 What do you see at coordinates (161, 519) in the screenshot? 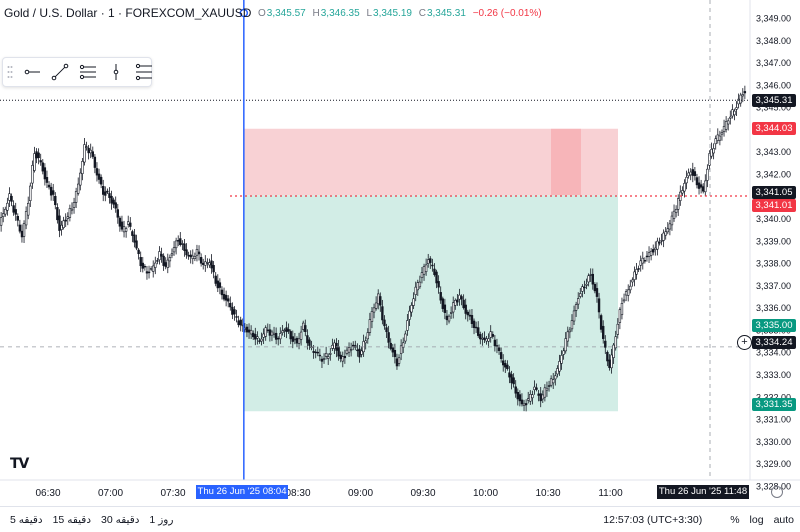
I see `timeframe-1d: 1 روز` at bounding box center [161, 519].